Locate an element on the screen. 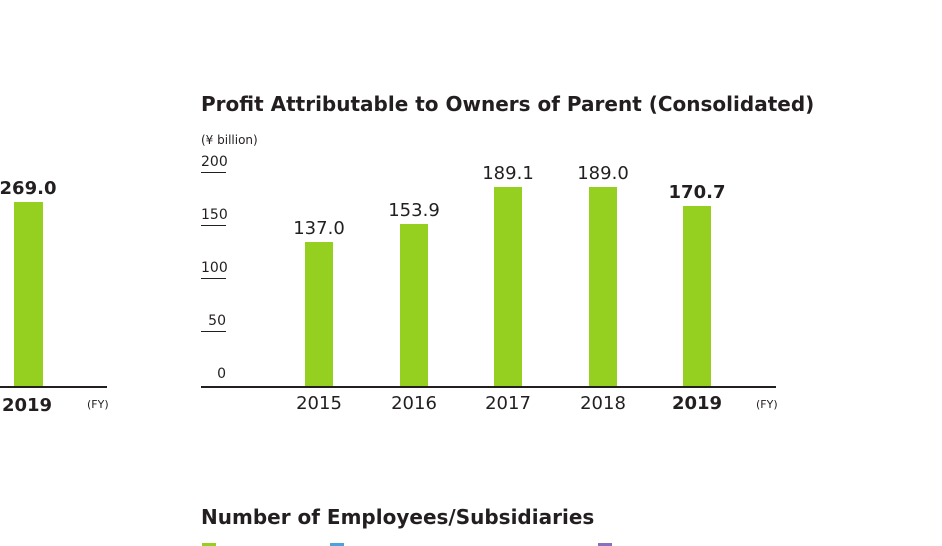  bar-2018 is located at coordinates (603, 286).